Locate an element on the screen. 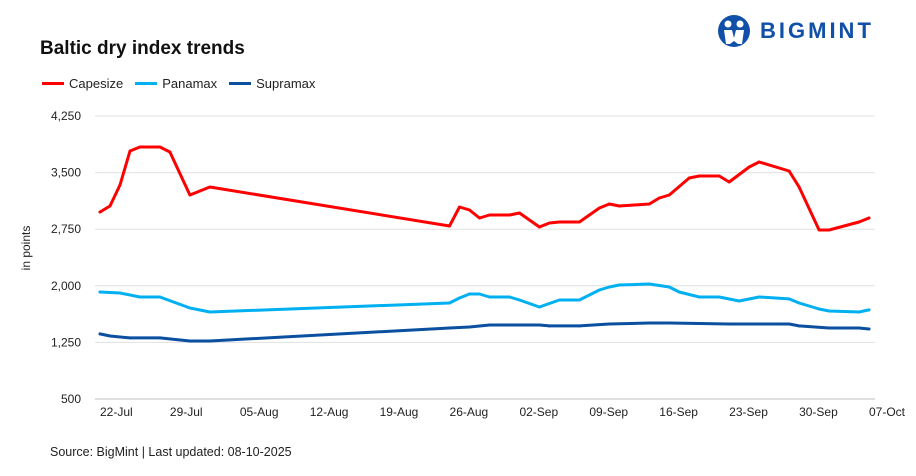  x-tick-label: 30-Sep is located at coordinates (818, 412).